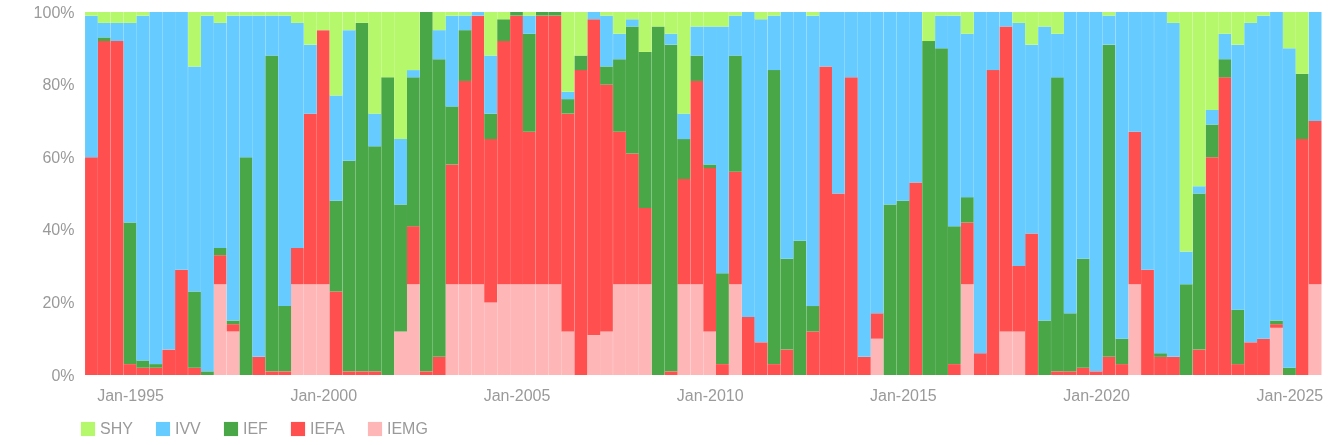  Describe the element at coordinates (58, 85) in the screenshot. I see `y-tick-label: 80%` at that location.